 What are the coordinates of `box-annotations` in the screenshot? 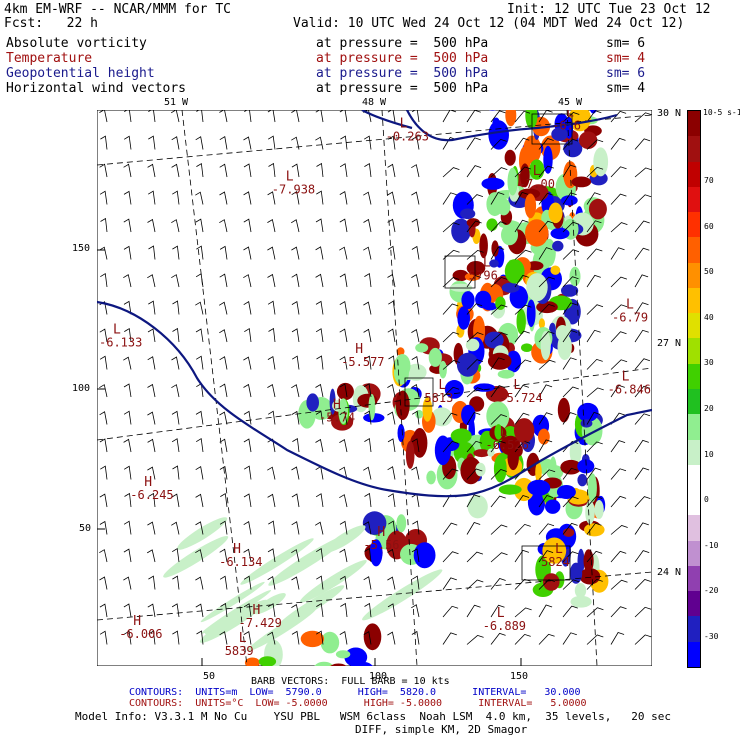 It's located at (488, 347).